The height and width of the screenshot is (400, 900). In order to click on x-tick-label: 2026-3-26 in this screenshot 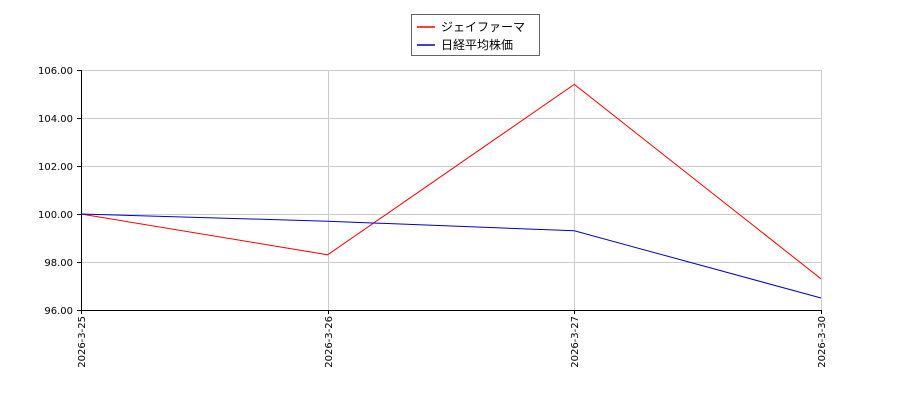, I will do `click(329, 342)`.